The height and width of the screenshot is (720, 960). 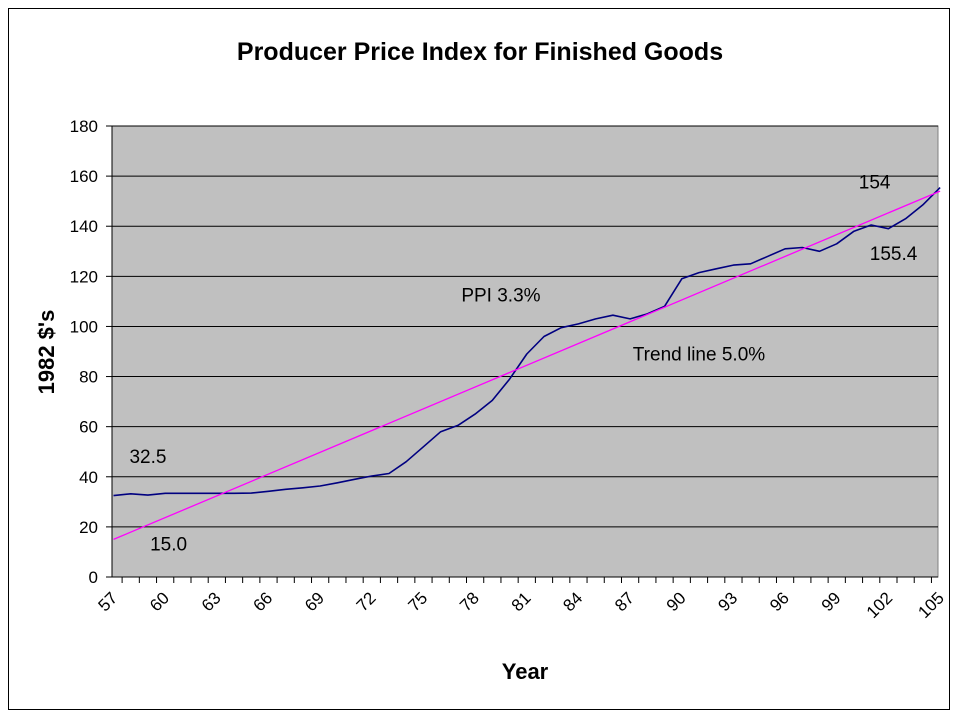 I want to click on x-tick-label-78: 78, so click(x=469, y=601).